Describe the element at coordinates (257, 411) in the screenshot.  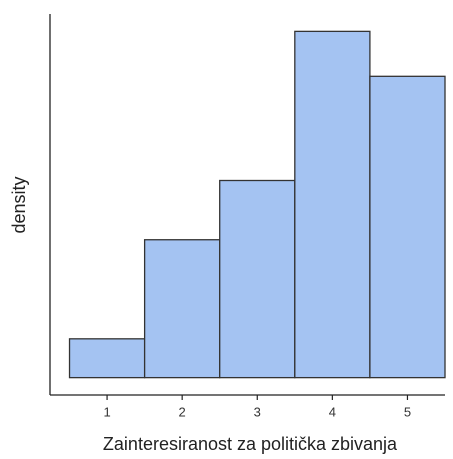
I see `x-tick-label: 3` at that location.